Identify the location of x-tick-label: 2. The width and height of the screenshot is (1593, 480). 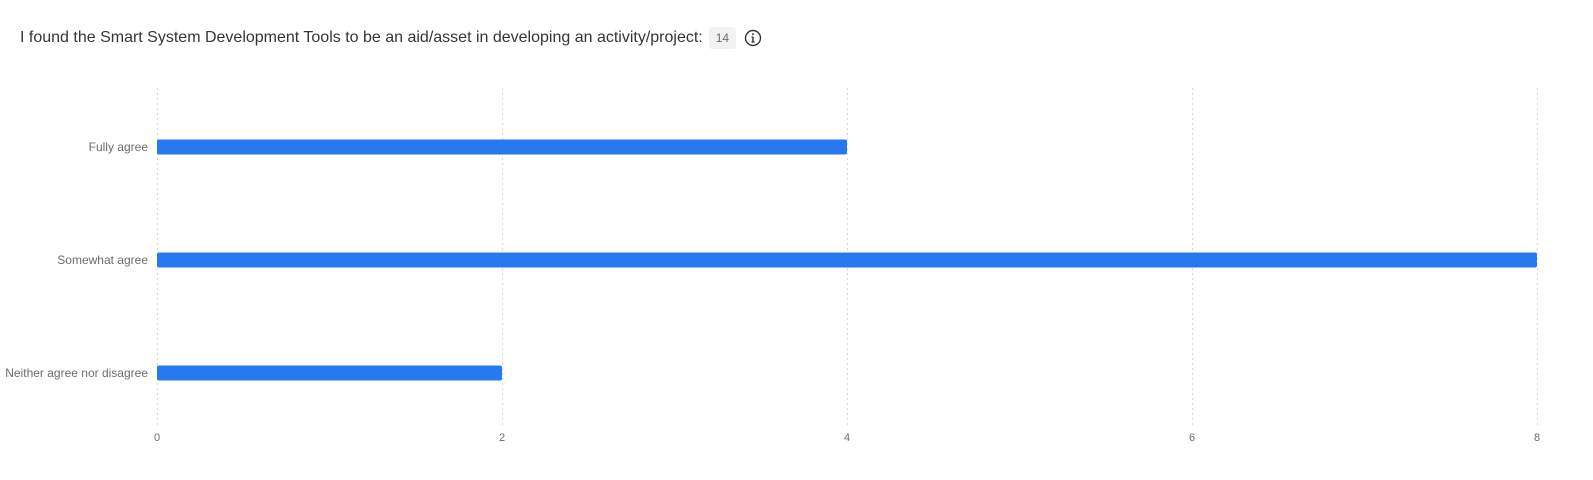
(502, 438).